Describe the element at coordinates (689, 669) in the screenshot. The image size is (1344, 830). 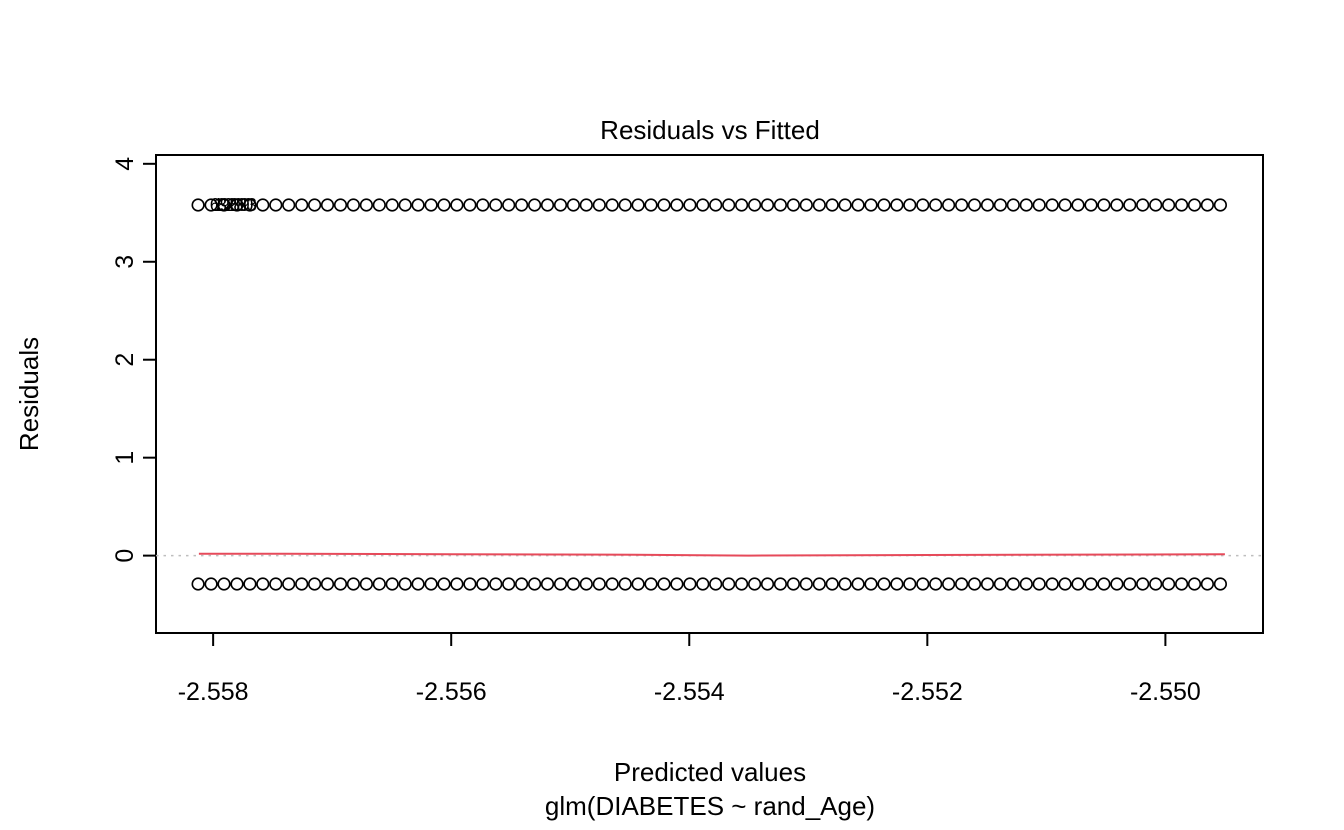
I see `x-axis-ticks: -2.558 -2.556 -2.554 -2.552 -2.550` at that location.